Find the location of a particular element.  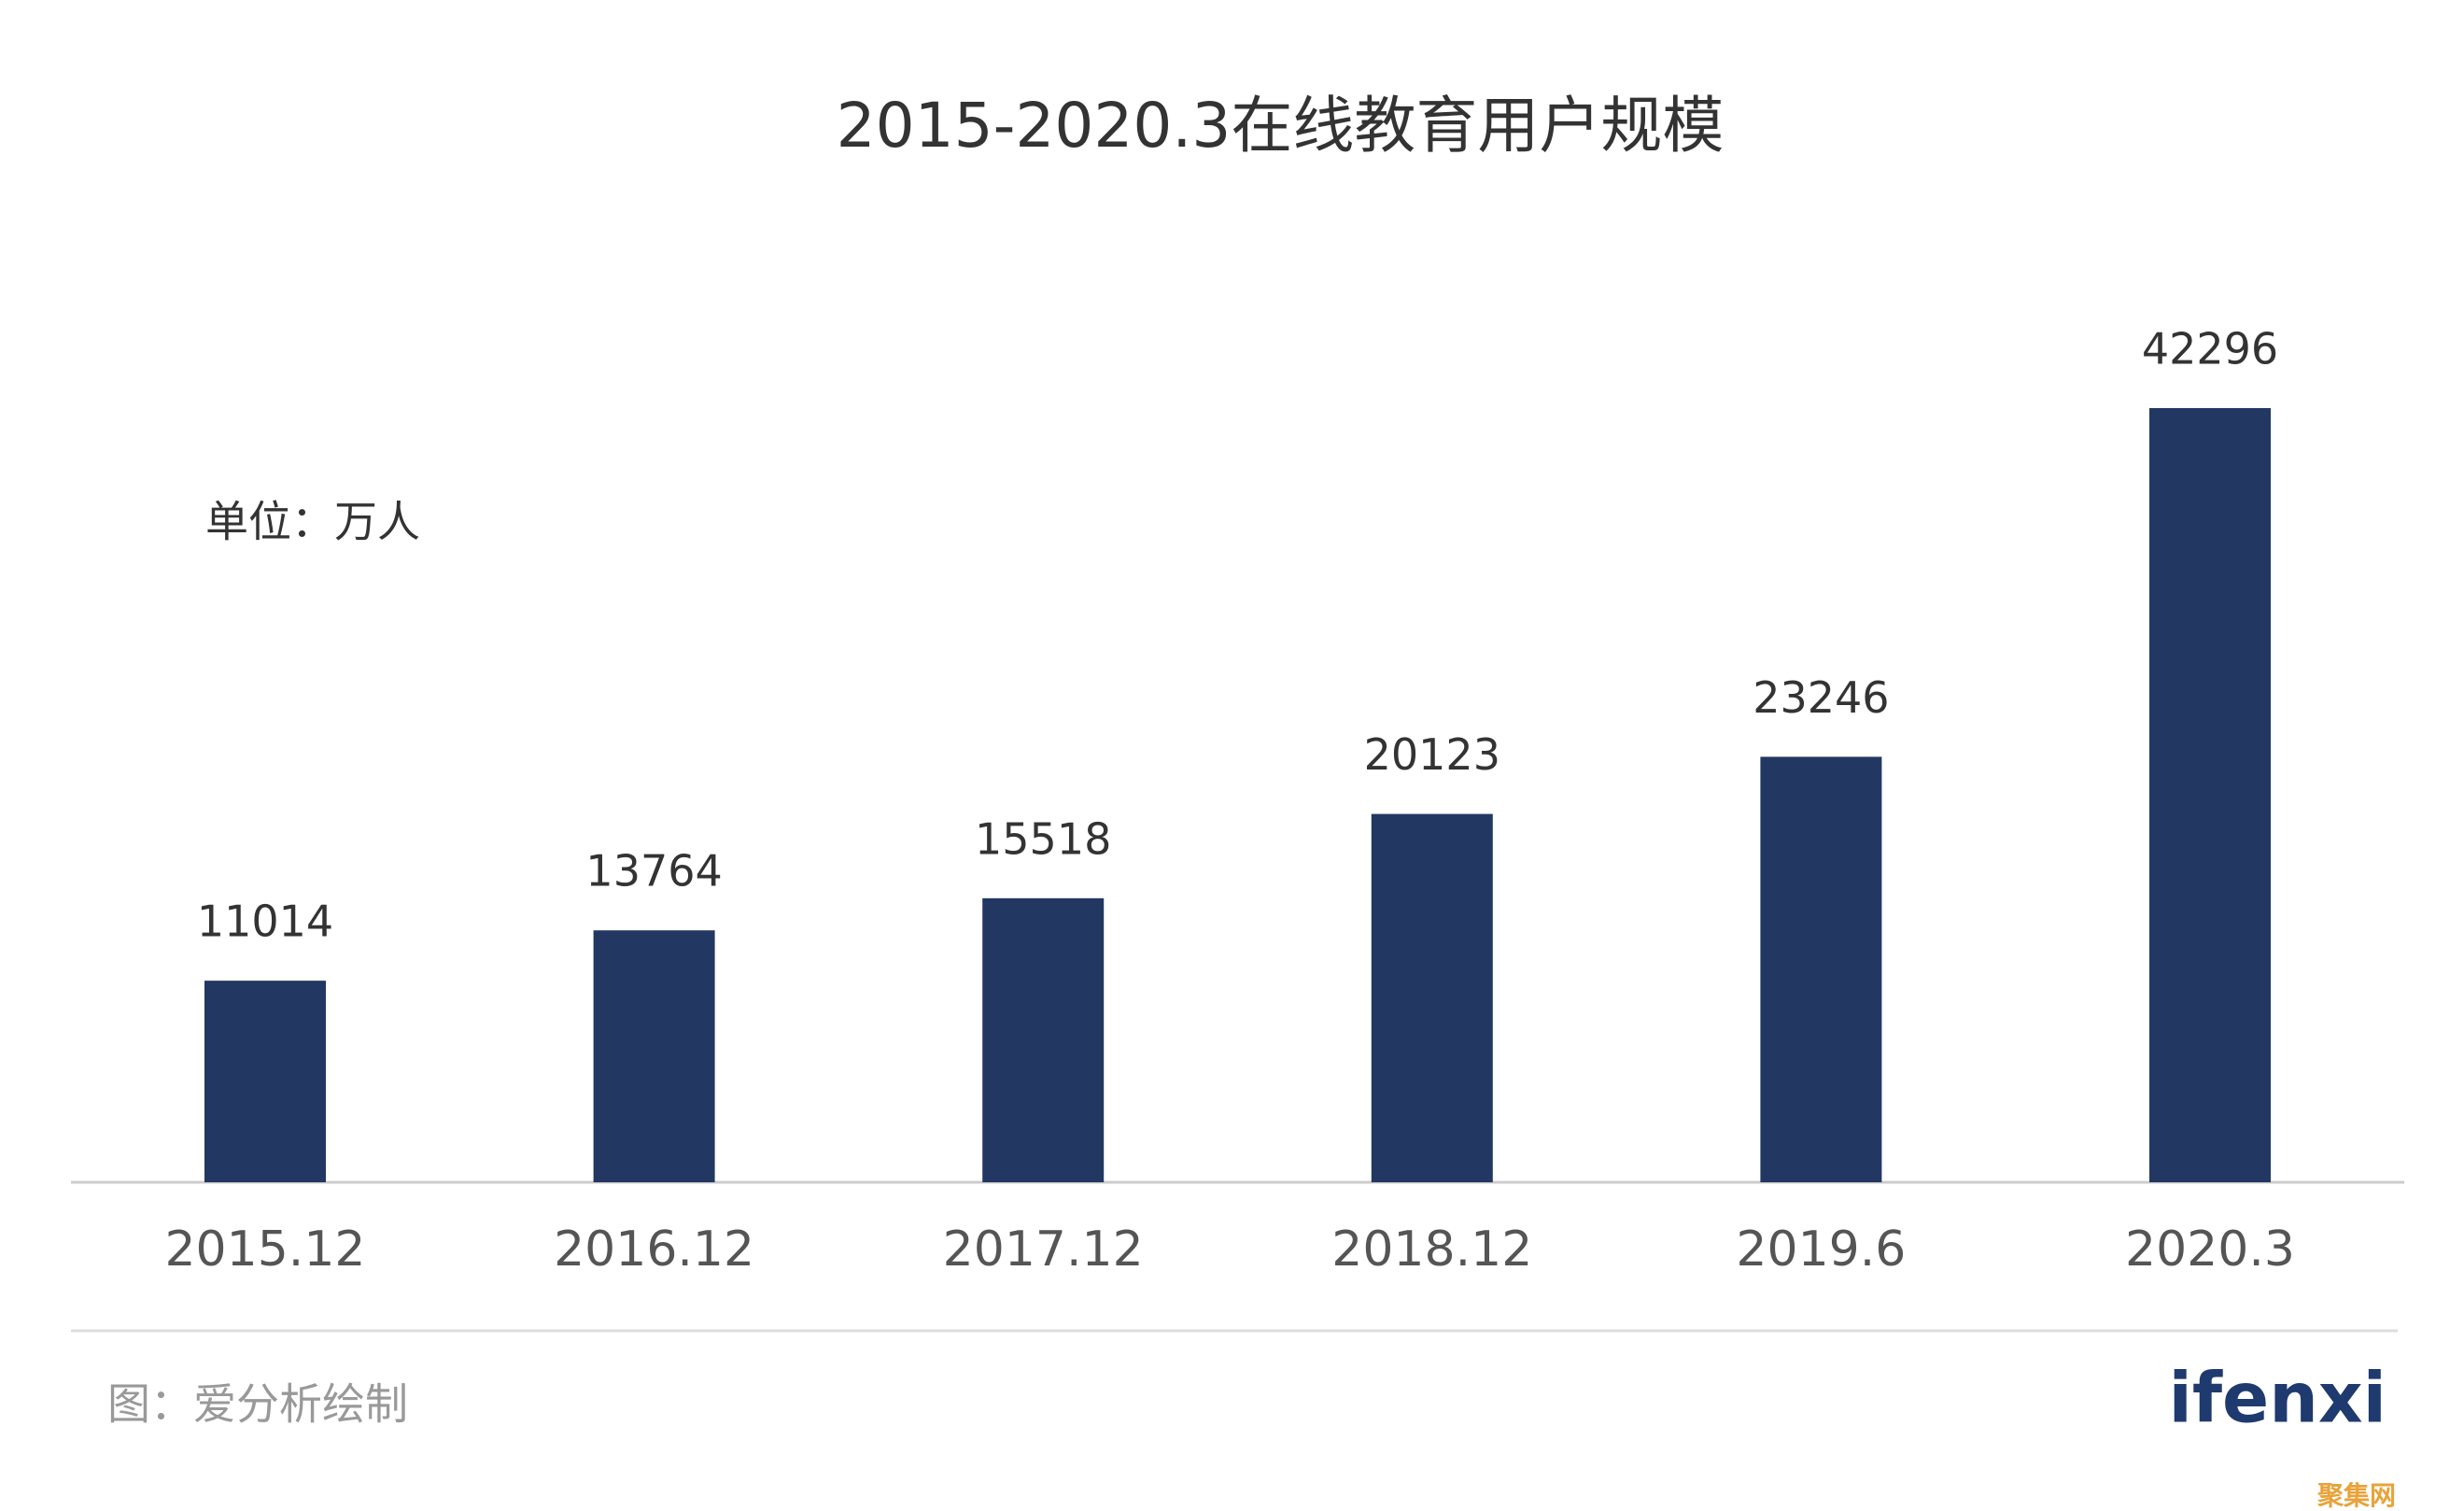

value-label: 11014 is located at coordinates (265, 922).